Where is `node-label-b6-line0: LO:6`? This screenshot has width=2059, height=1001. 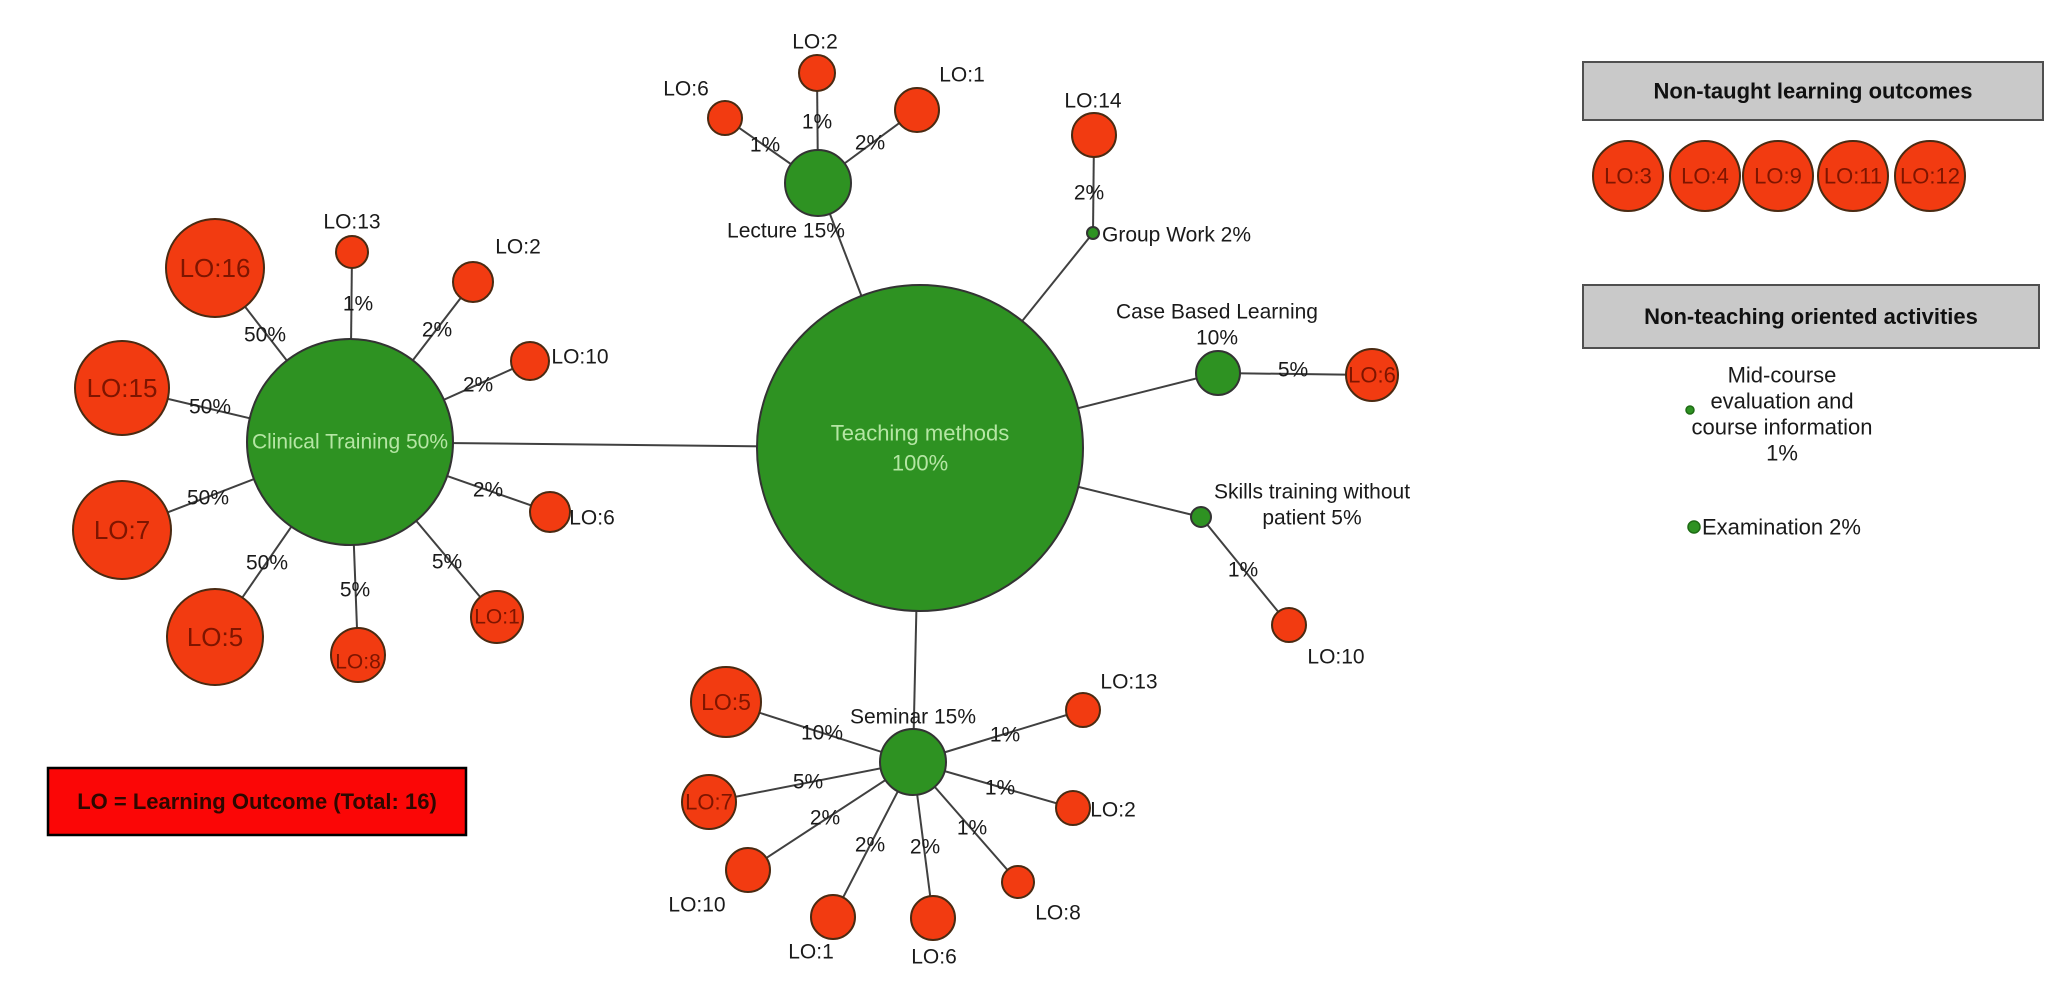
node-label-b6-line0: LO:6 is located at coordinates (1372, 375).